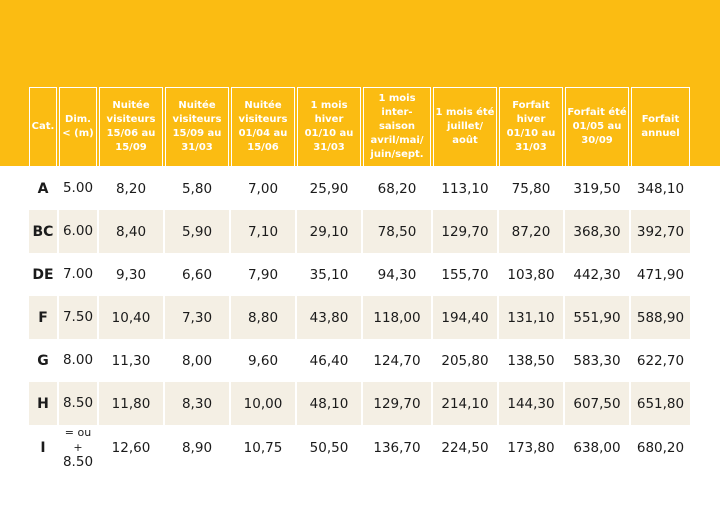 The height and width of the screenshot is (506, 720). I want to click on price-cell: 651,80, so click(660, 403).